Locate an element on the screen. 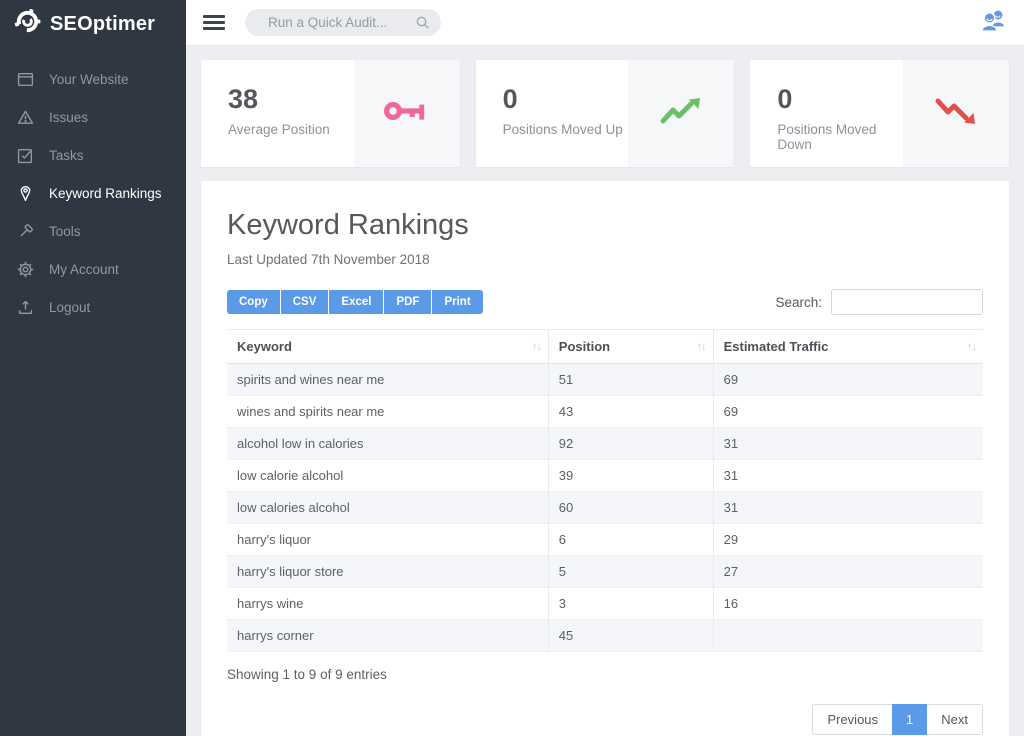 This screenshot has height=736, width=1024. trend-down-icon is located at coordinates (956, 113).